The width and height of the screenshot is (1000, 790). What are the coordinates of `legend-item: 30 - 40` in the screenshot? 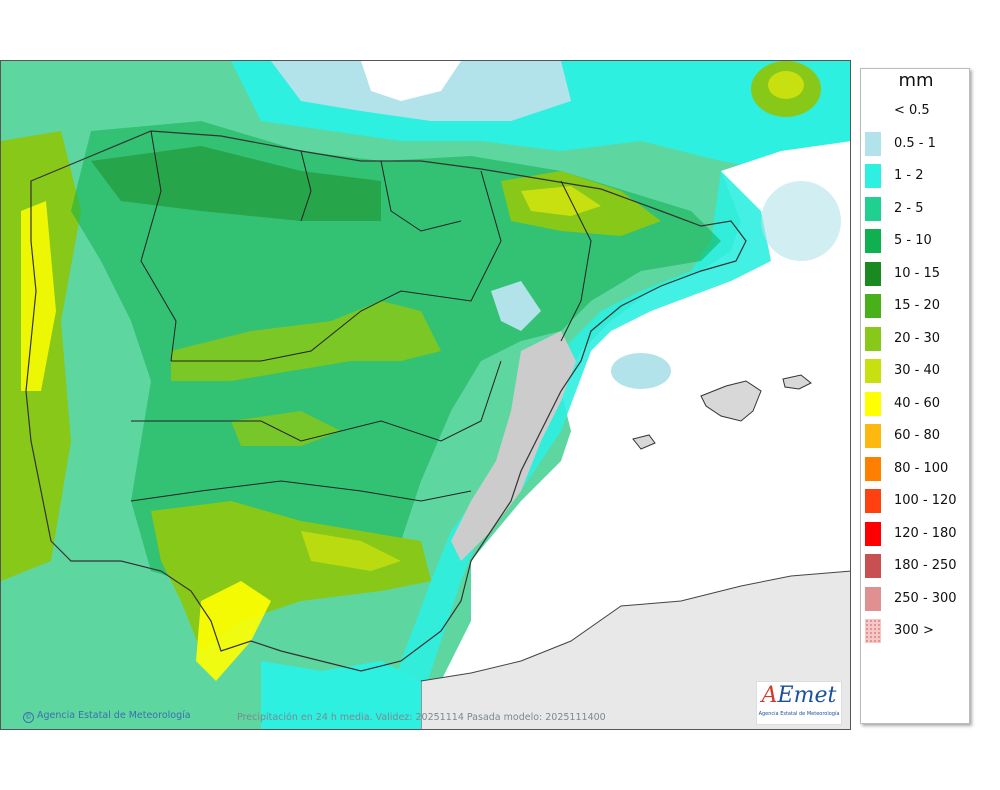 It's located at (917, 371).